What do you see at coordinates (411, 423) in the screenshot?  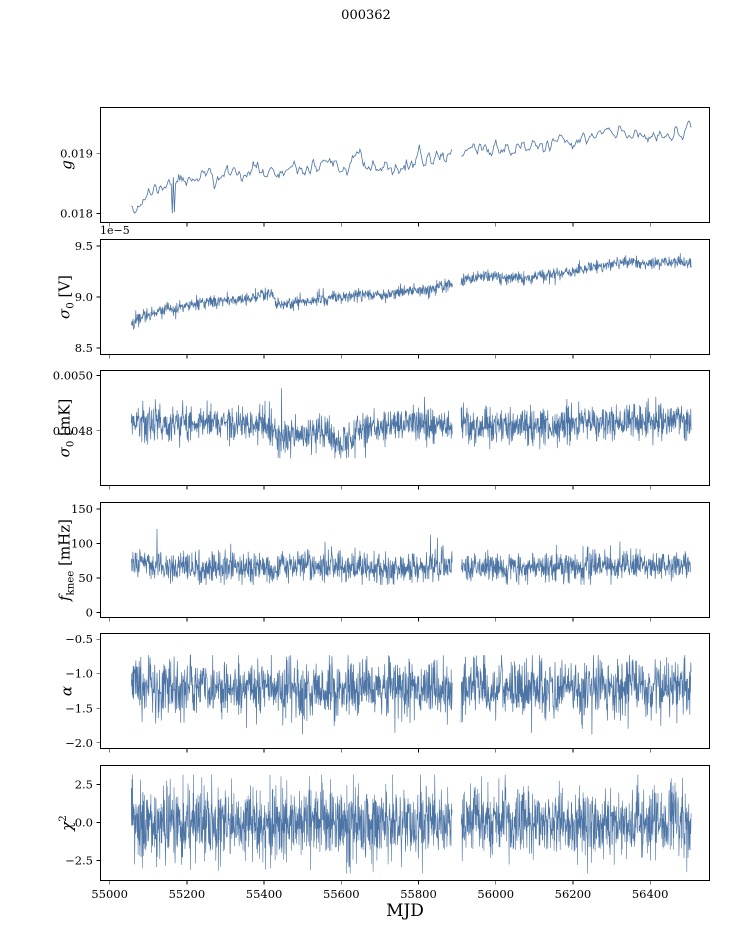 I see `series-sigma0-mK` at bounding box center [411, 423].